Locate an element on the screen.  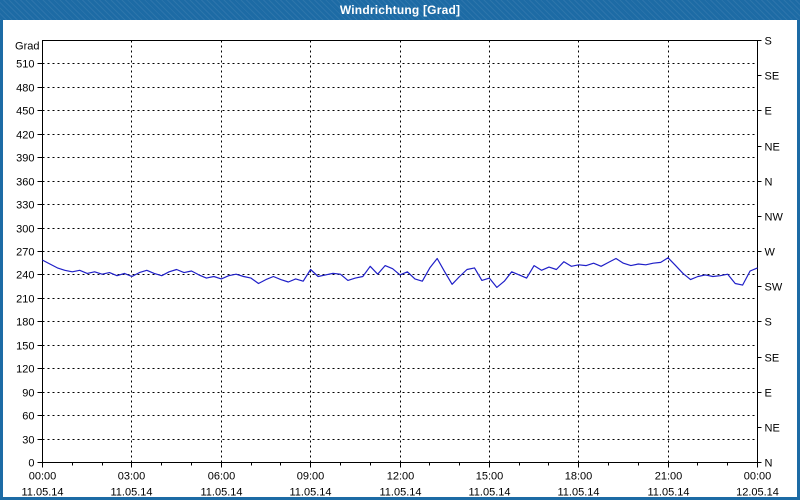
y-axis-label: 60 is located at coordinates (28, 417).